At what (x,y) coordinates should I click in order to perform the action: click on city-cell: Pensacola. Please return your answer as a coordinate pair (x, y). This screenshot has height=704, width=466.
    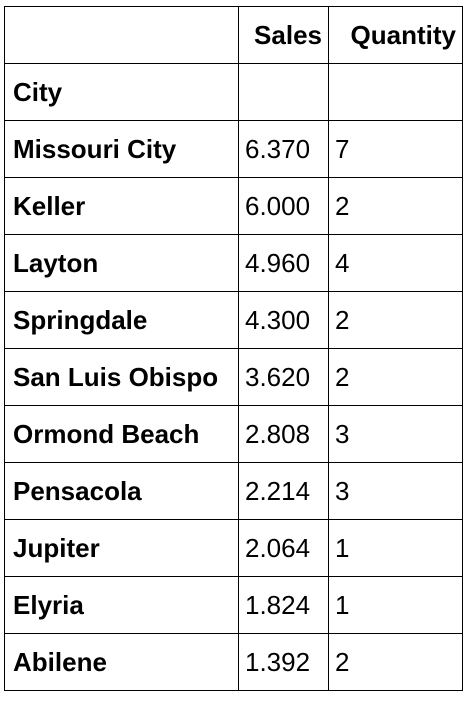
    Looking at the image, I should click on (121, 491).